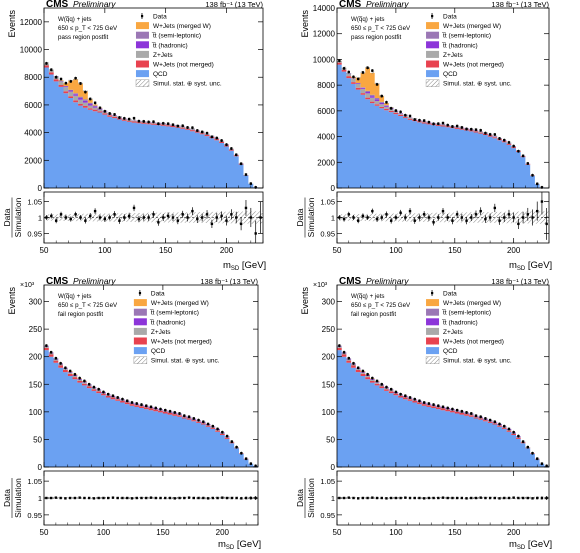 The height and width of the screenshot is (553, 580). Describe the element at coordinates (252, 265) in the screenshot. I see `x-label-unit: [GeV]` at that location.